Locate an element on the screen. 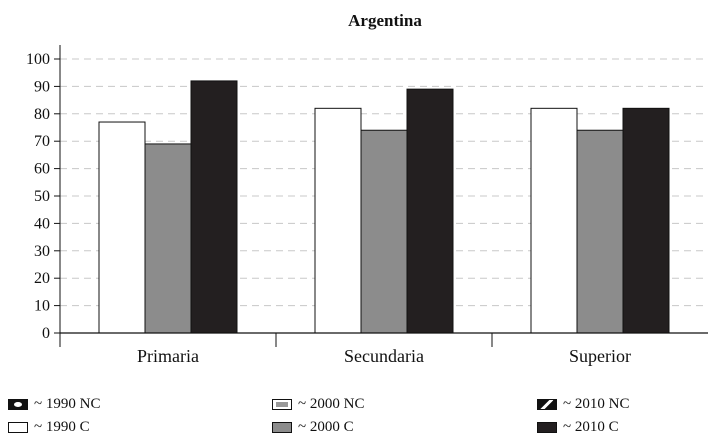 The height and width of the screenshot is (438, 711). y-tick-label: 70 is located at coordinates (42, 141).